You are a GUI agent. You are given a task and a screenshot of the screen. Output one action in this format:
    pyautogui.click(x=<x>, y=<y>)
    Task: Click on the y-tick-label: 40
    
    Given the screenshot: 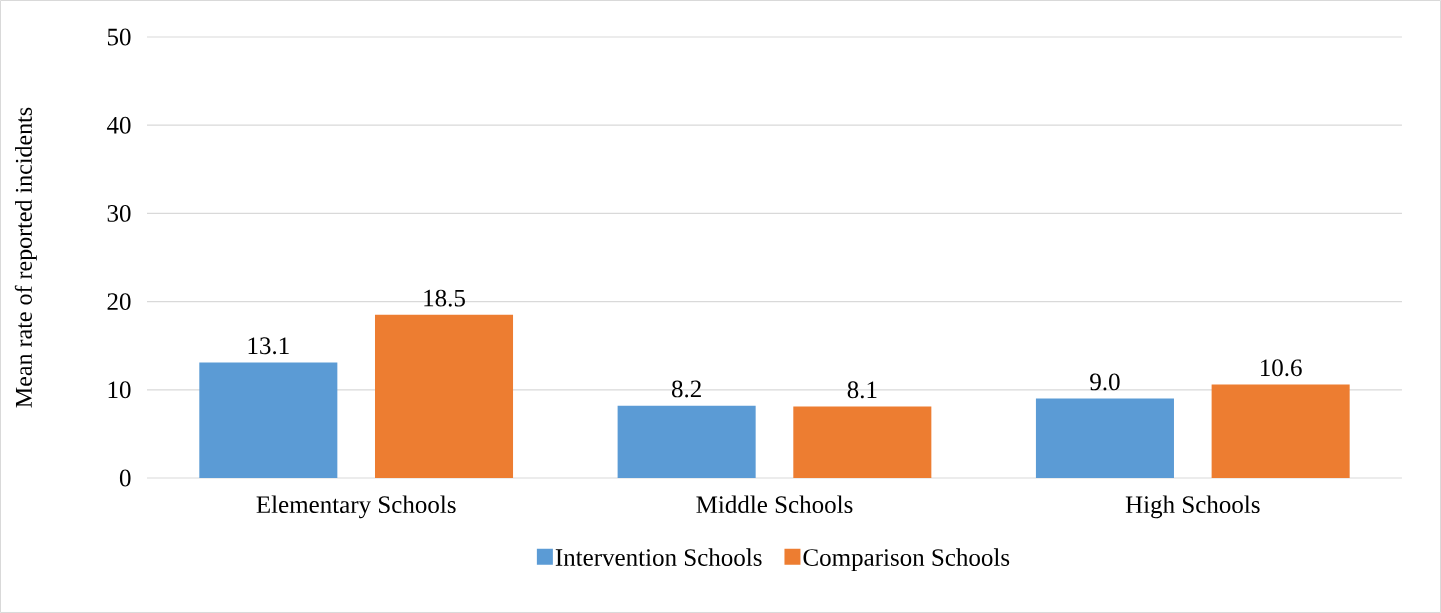 What is the action you would take?
    pyautogui.click(x=118, y=125)
    